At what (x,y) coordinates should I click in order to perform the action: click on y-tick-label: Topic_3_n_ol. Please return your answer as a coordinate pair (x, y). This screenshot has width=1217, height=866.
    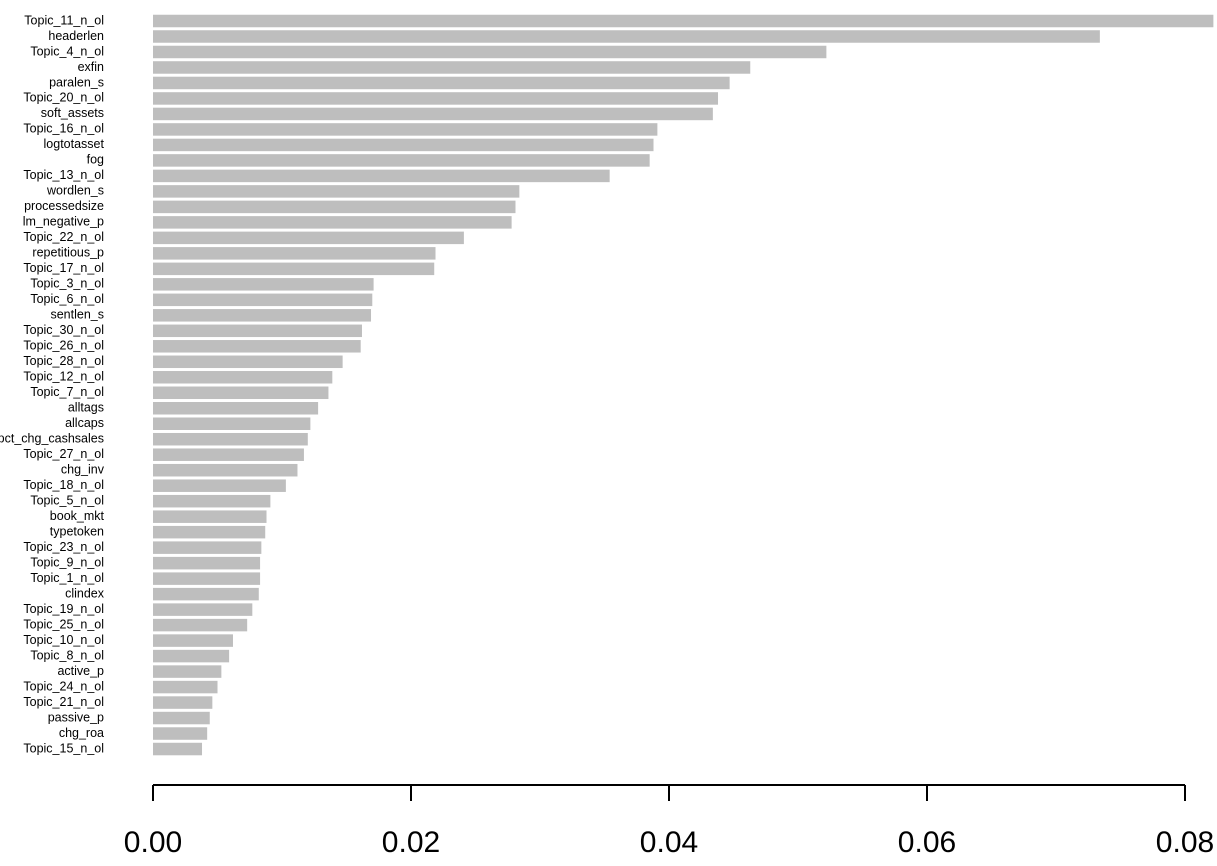
    Looking at the image, I should click on (67, 284).